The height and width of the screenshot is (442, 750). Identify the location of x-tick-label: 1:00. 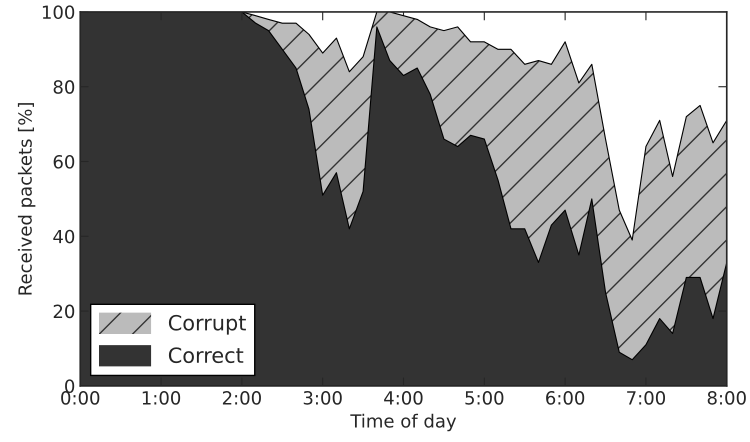
(161, 398).